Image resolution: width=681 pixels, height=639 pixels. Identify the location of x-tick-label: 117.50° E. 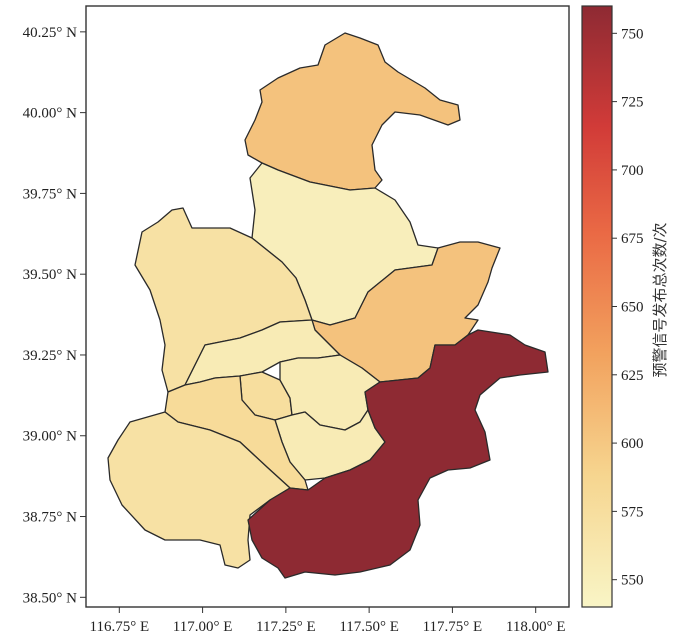
(369, 627).